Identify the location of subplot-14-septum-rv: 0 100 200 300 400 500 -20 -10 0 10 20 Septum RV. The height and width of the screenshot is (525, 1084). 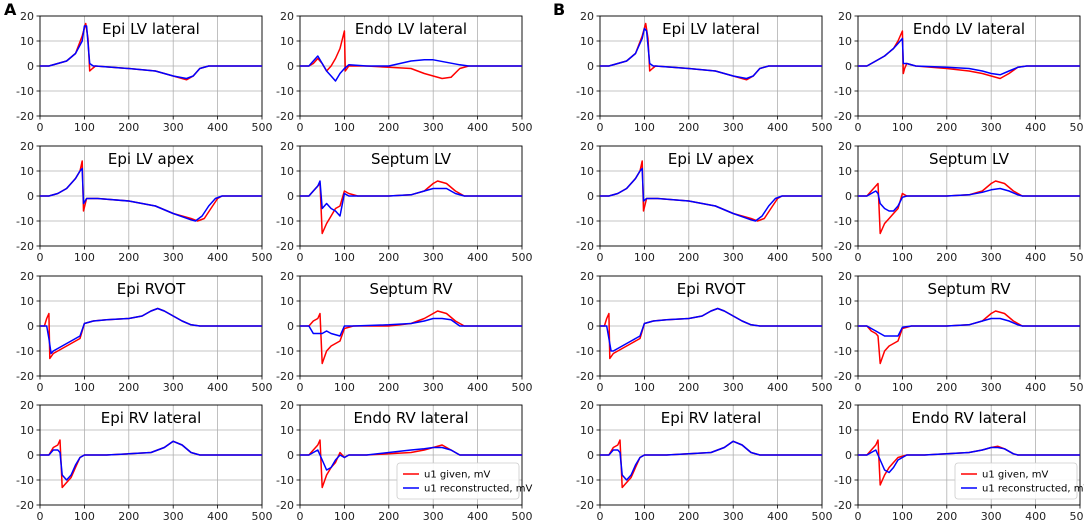
(959, 332).